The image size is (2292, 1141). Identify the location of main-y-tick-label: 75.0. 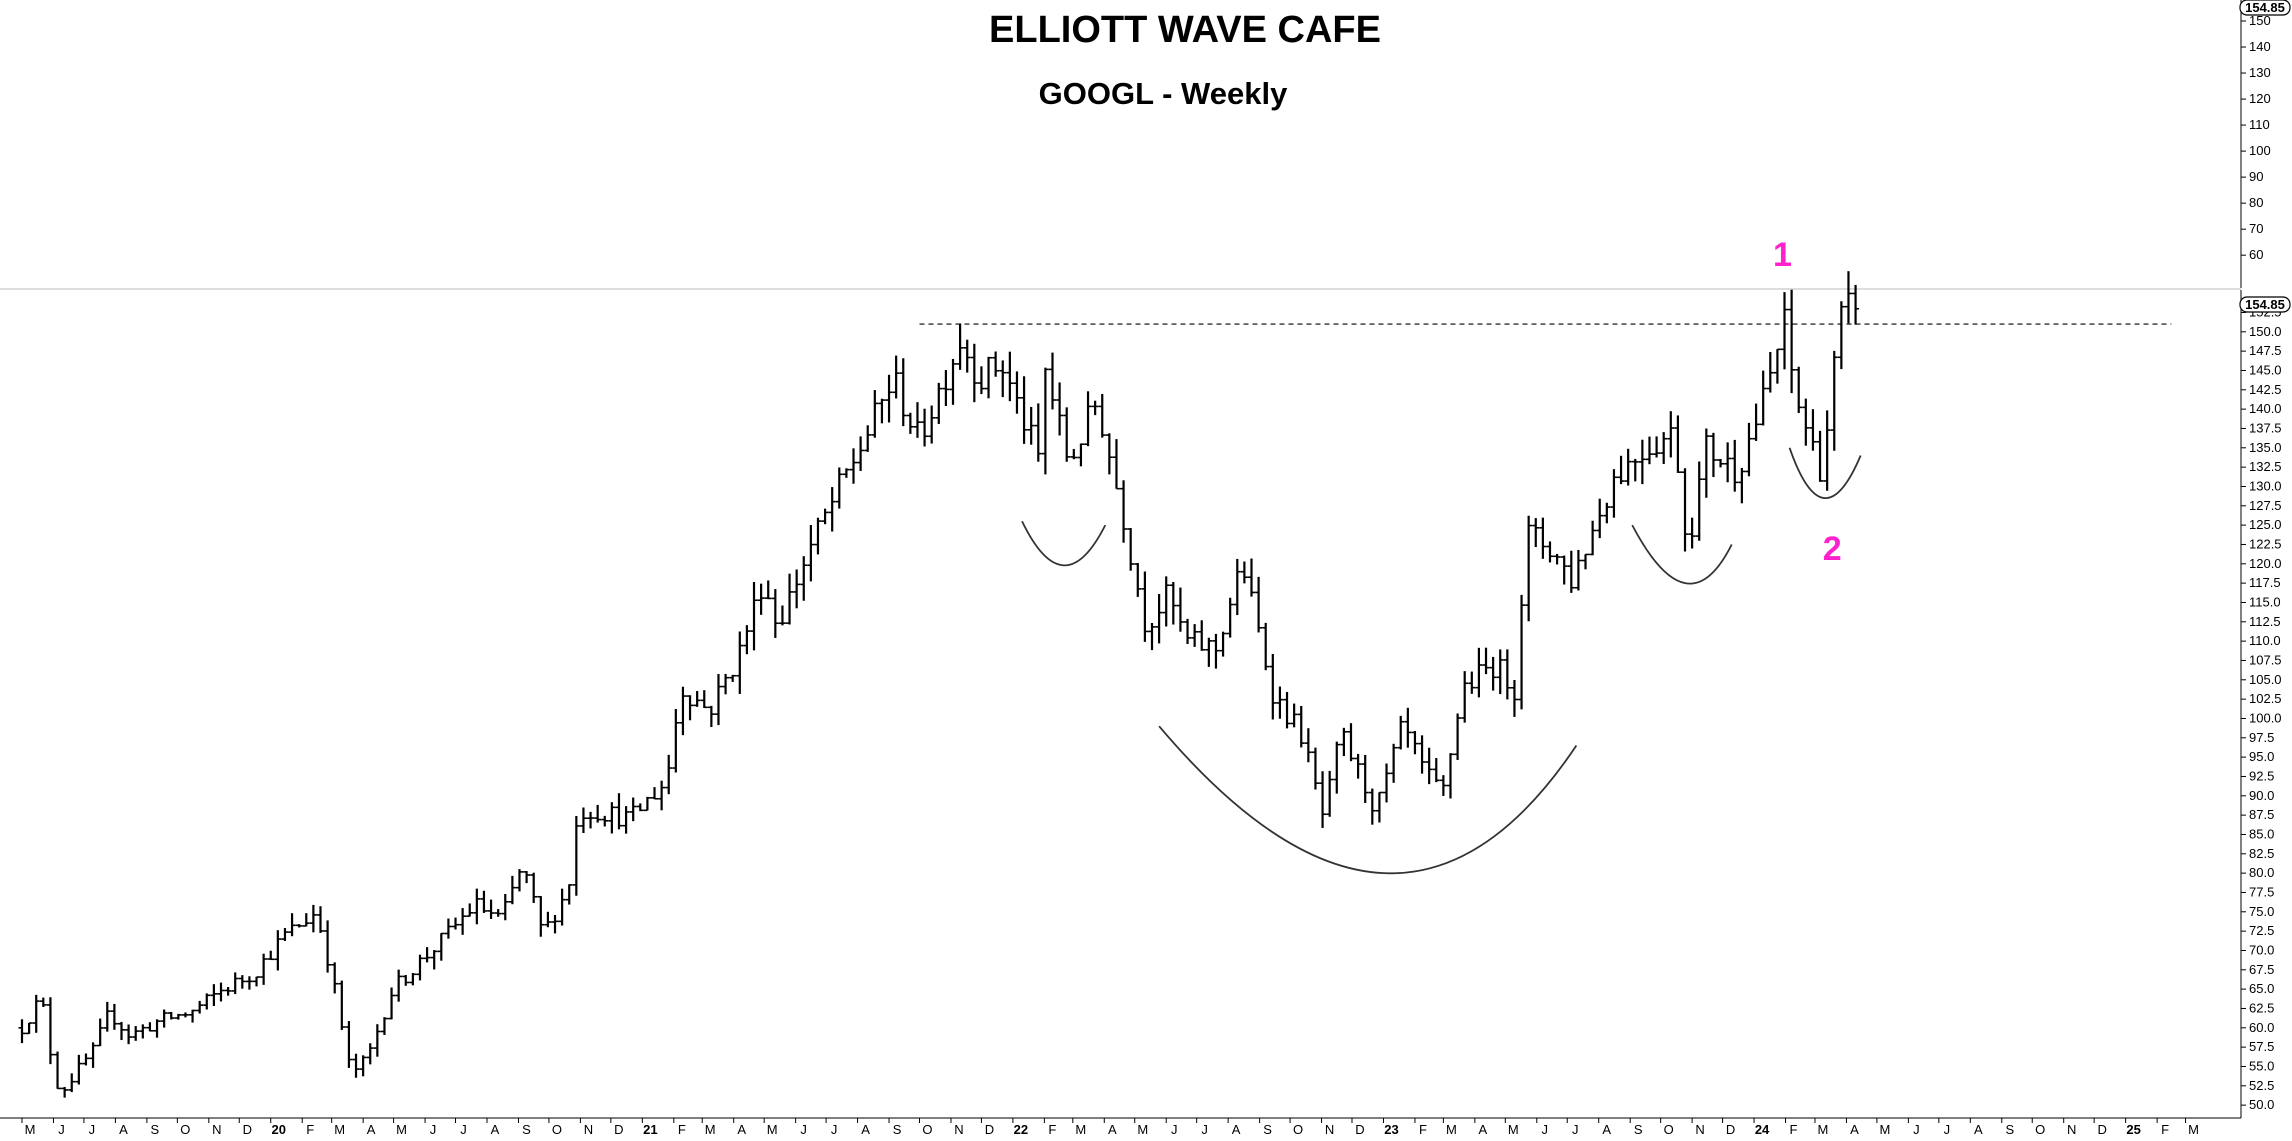
(2261, 911).